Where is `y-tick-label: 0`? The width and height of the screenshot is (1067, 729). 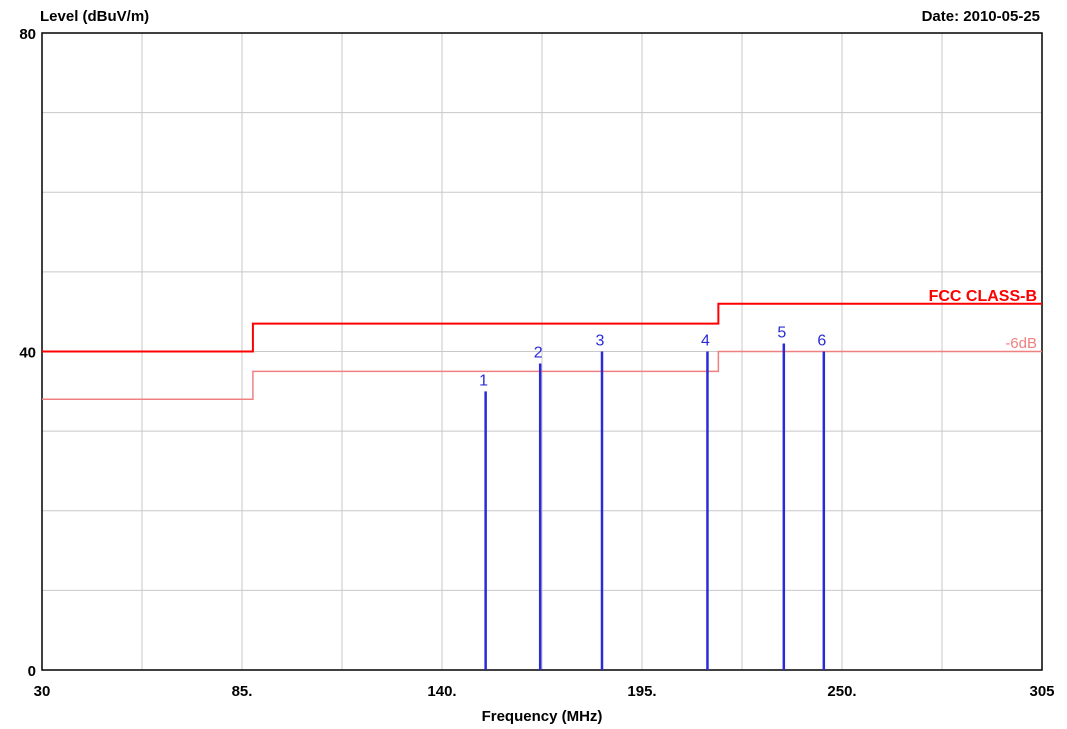 y-tick-label: 0 is located at coordinates (32, 671).